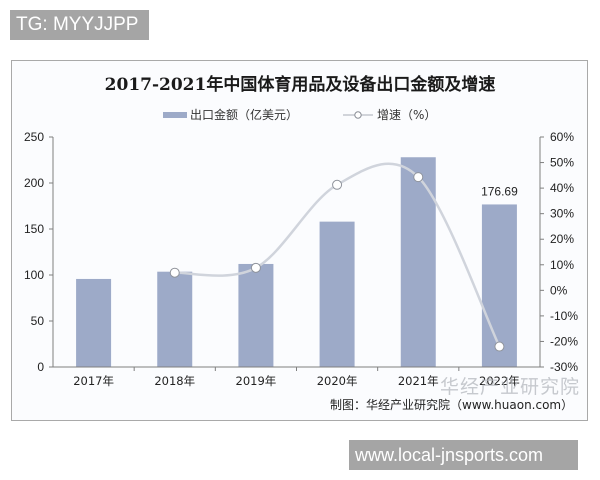 This screenshot has height=480, width=600. Describe the element at coordinates (407, 115) in the screenshot. I see `legend-label-growth-rate: 增速（%）` at that location.